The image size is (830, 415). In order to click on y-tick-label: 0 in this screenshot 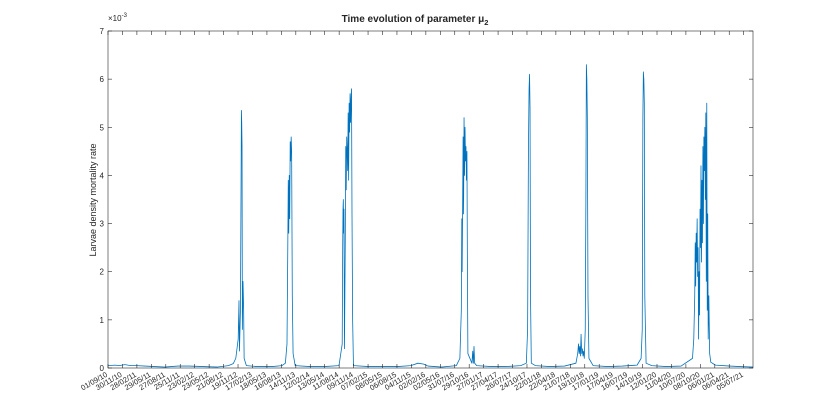, I will do `click(102, 368)`.